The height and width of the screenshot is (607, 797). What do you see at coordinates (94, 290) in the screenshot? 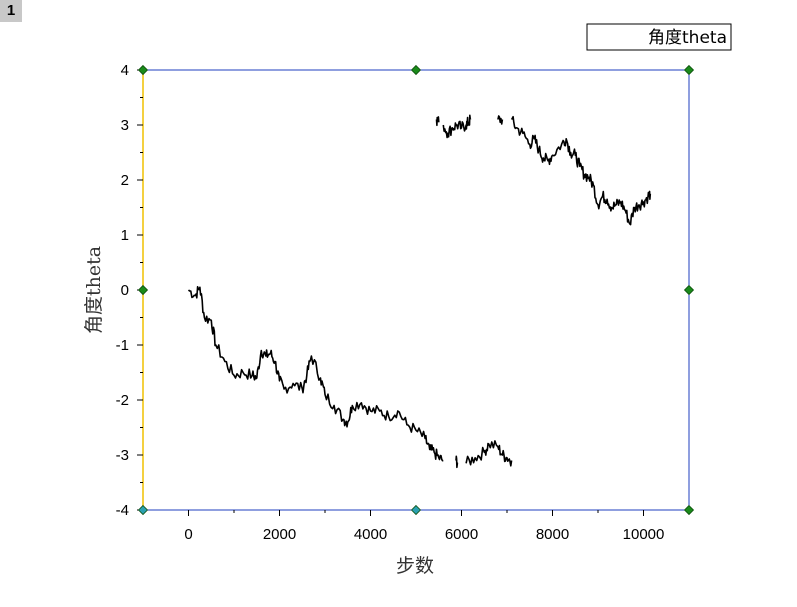
I see `y-axis-title: 角度theta` at bounding box center [94, 290].